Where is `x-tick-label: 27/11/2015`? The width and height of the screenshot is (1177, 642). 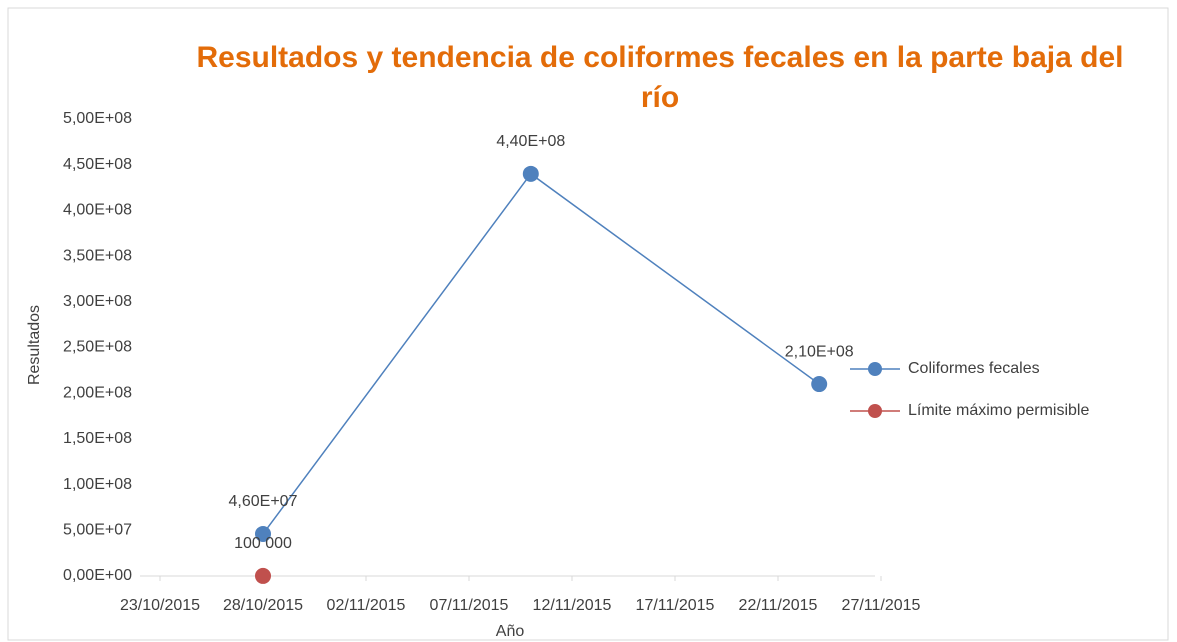
x-tick-label: 27/11/2015 is located at coordinates (881, 605).